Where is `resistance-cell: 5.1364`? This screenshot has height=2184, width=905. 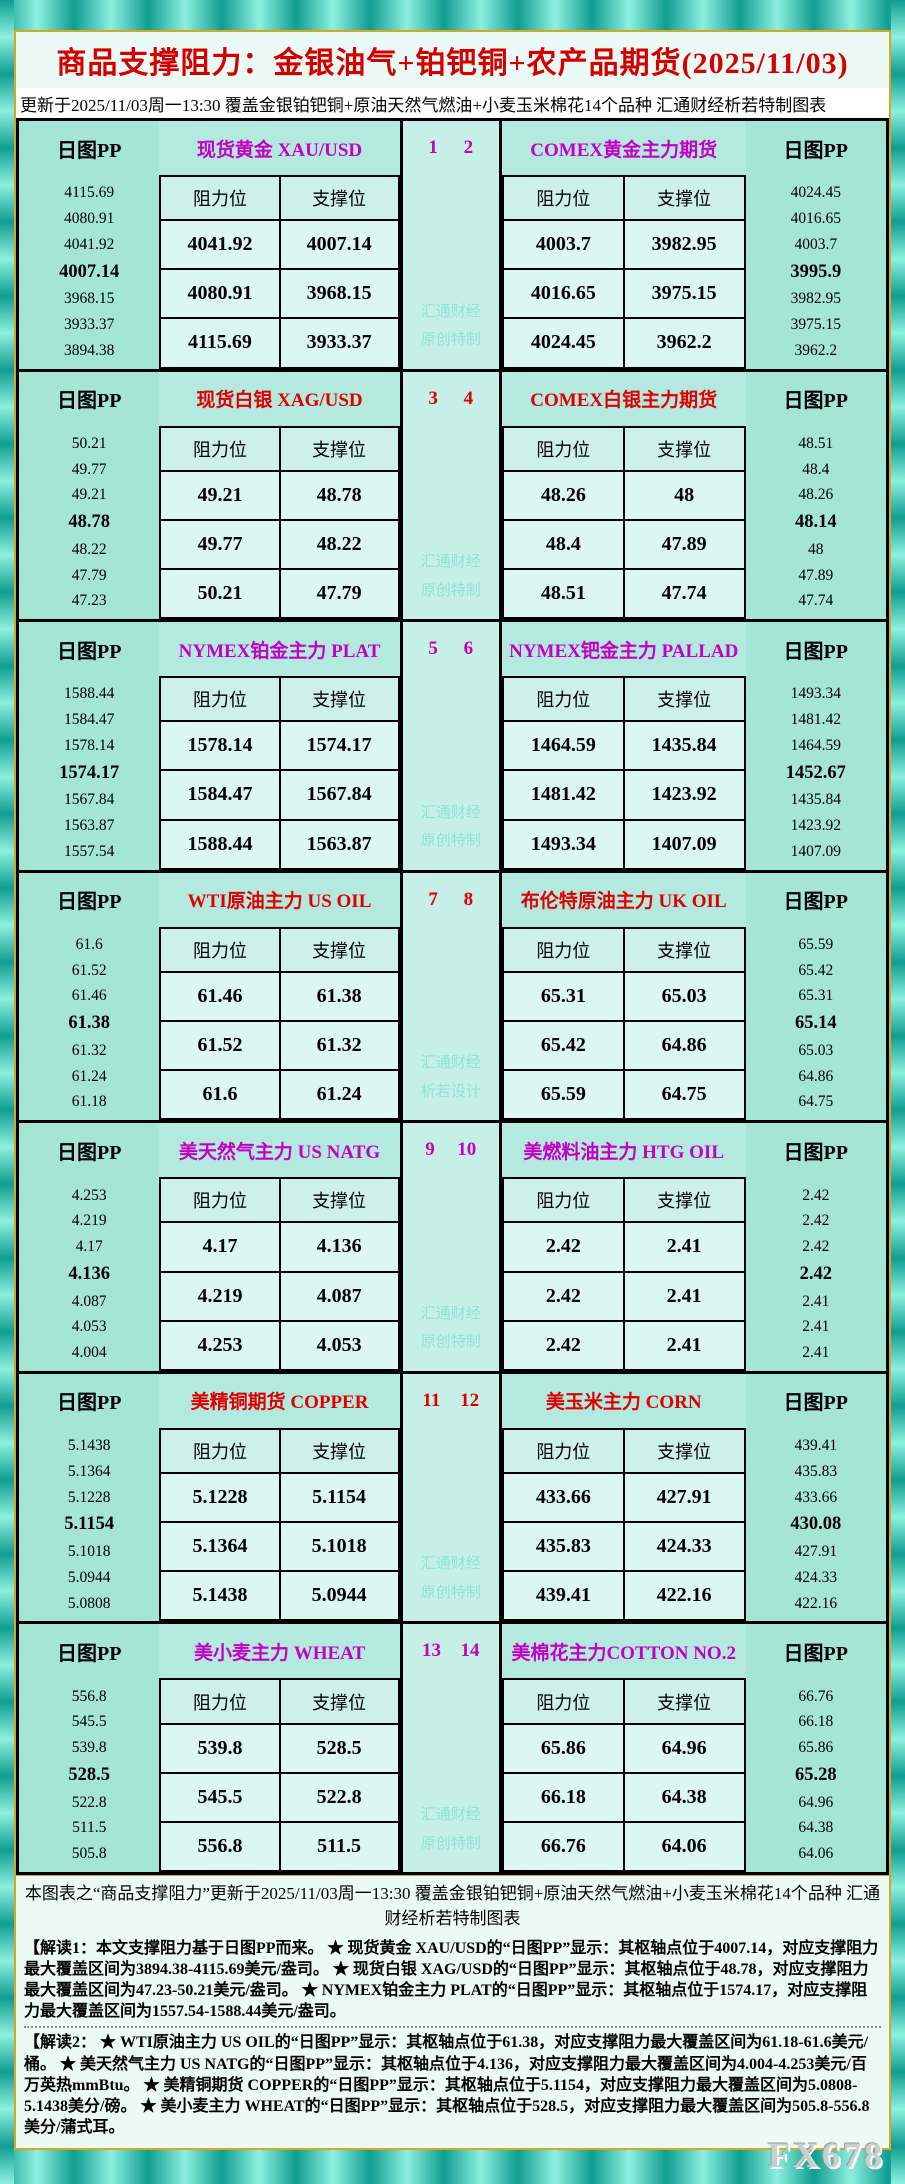 resistance-cell: 5.1364 is located at coordinates (220, 1547).